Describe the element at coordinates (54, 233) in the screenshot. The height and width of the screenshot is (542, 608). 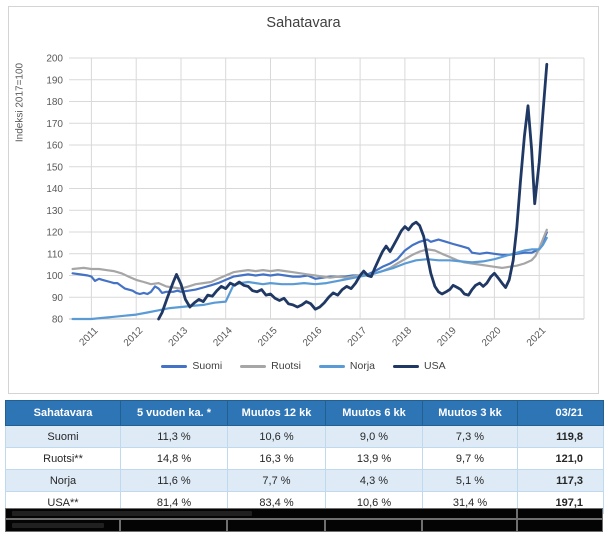
I see `y-tick-label: 120` at that location.